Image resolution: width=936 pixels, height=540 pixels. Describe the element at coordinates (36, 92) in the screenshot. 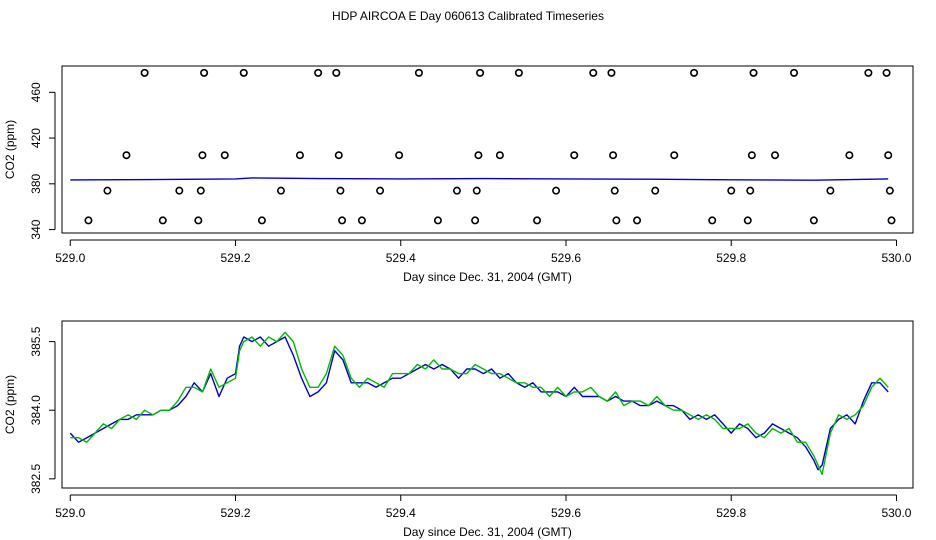

I see `y-tick-label: 460` at that location.